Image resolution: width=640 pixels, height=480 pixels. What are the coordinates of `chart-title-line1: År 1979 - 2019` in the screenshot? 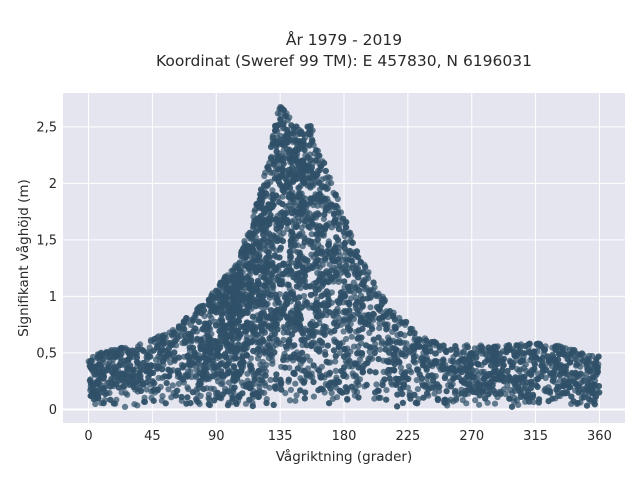 It's located at (344, 39).